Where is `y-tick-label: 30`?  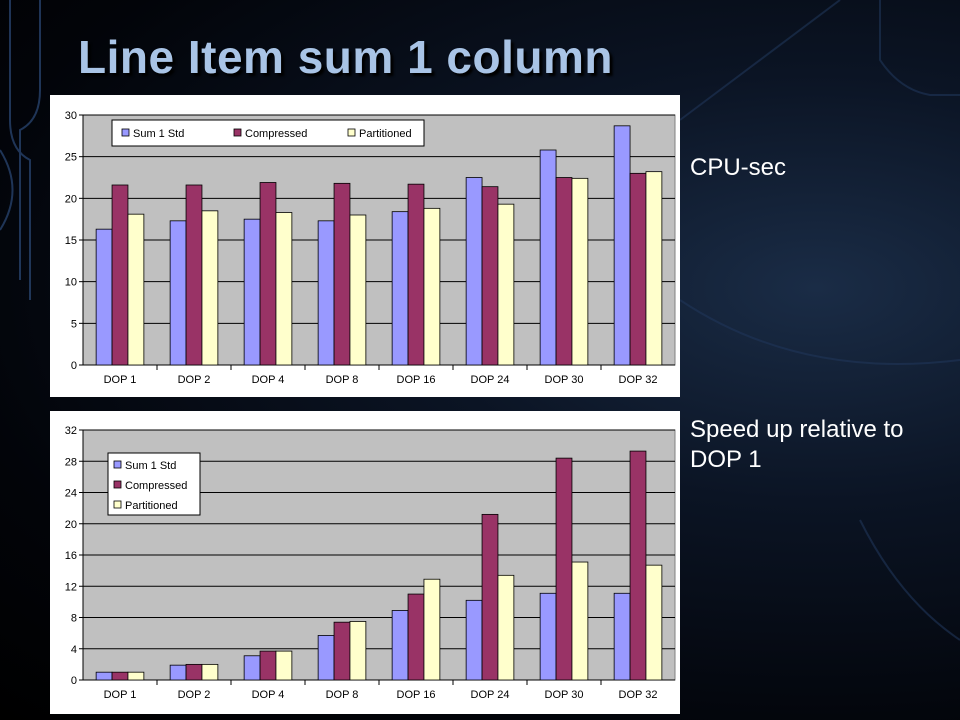
y-tick-label: 30 is located at coordinates (71, 116).